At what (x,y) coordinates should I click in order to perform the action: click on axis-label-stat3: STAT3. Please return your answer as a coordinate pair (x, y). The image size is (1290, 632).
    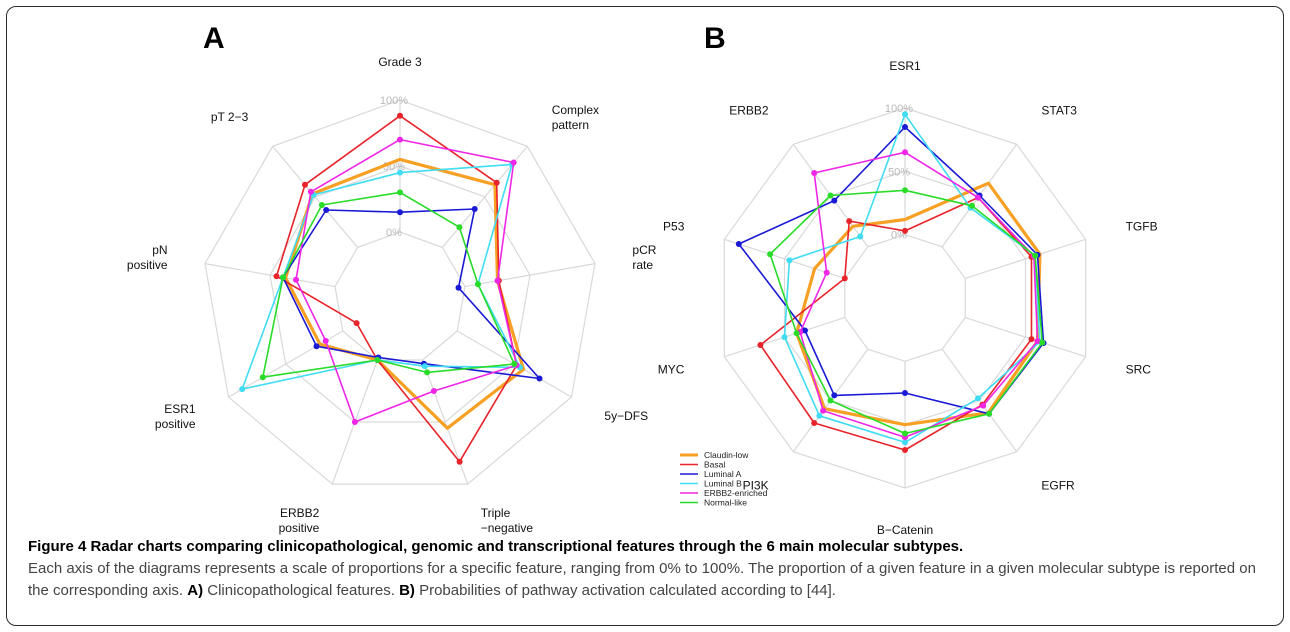
    Looking at the image, I should click on (1059, 110).